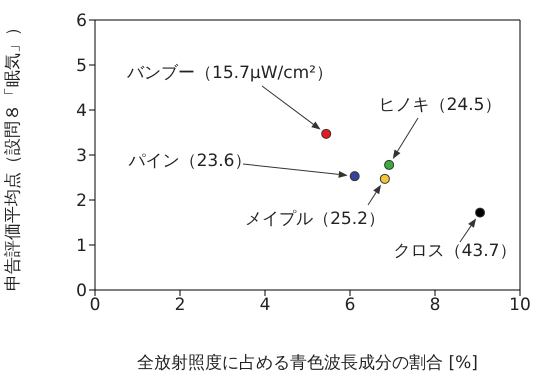 The height and width of the screenshot is (390, 550). What do you see at coordinates (315, 219) in the screenshot?
I see `annotation: メイプル（25.2）` at bounding box center [315, 219].